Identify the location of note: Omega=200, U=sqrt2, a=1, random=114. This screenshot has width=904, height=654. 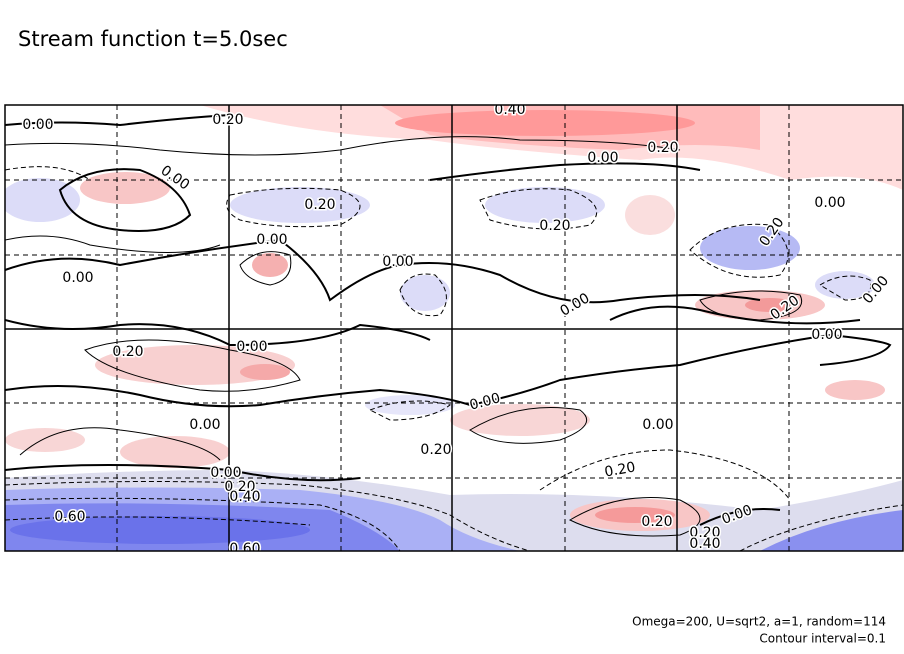
(759, 622).